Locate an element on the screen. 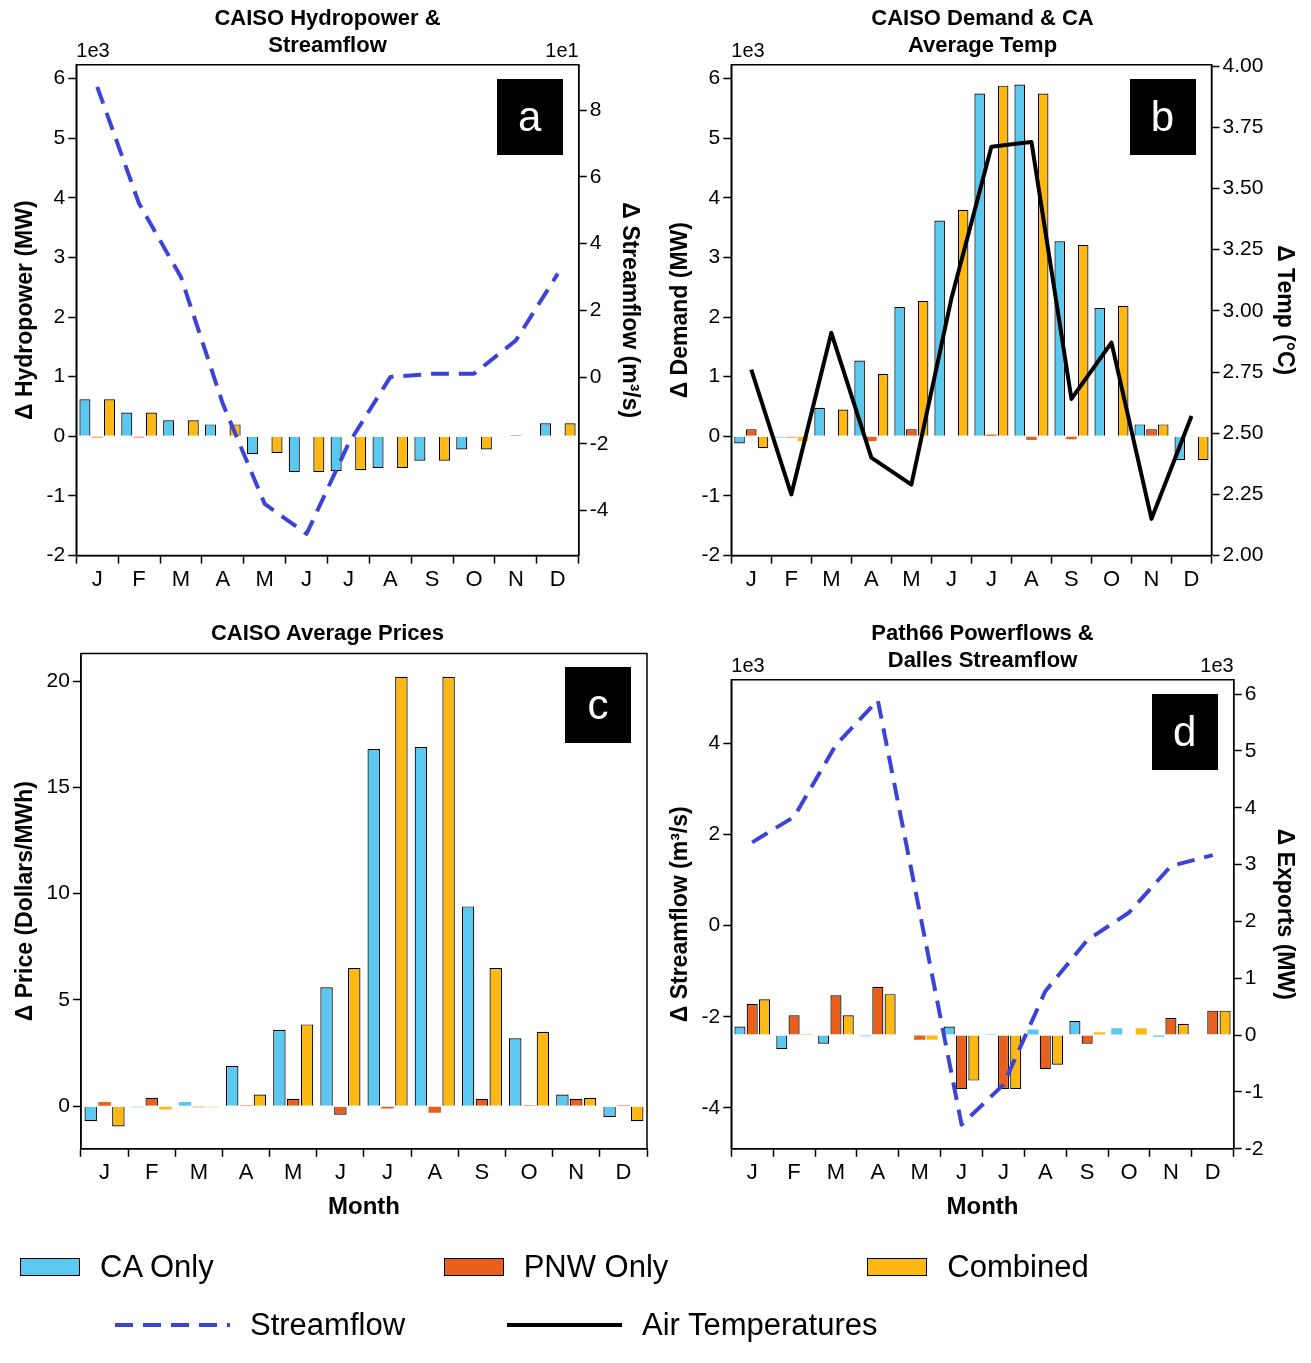  y2-tick-label: 3.25 is located at coordinates (1243, 248).